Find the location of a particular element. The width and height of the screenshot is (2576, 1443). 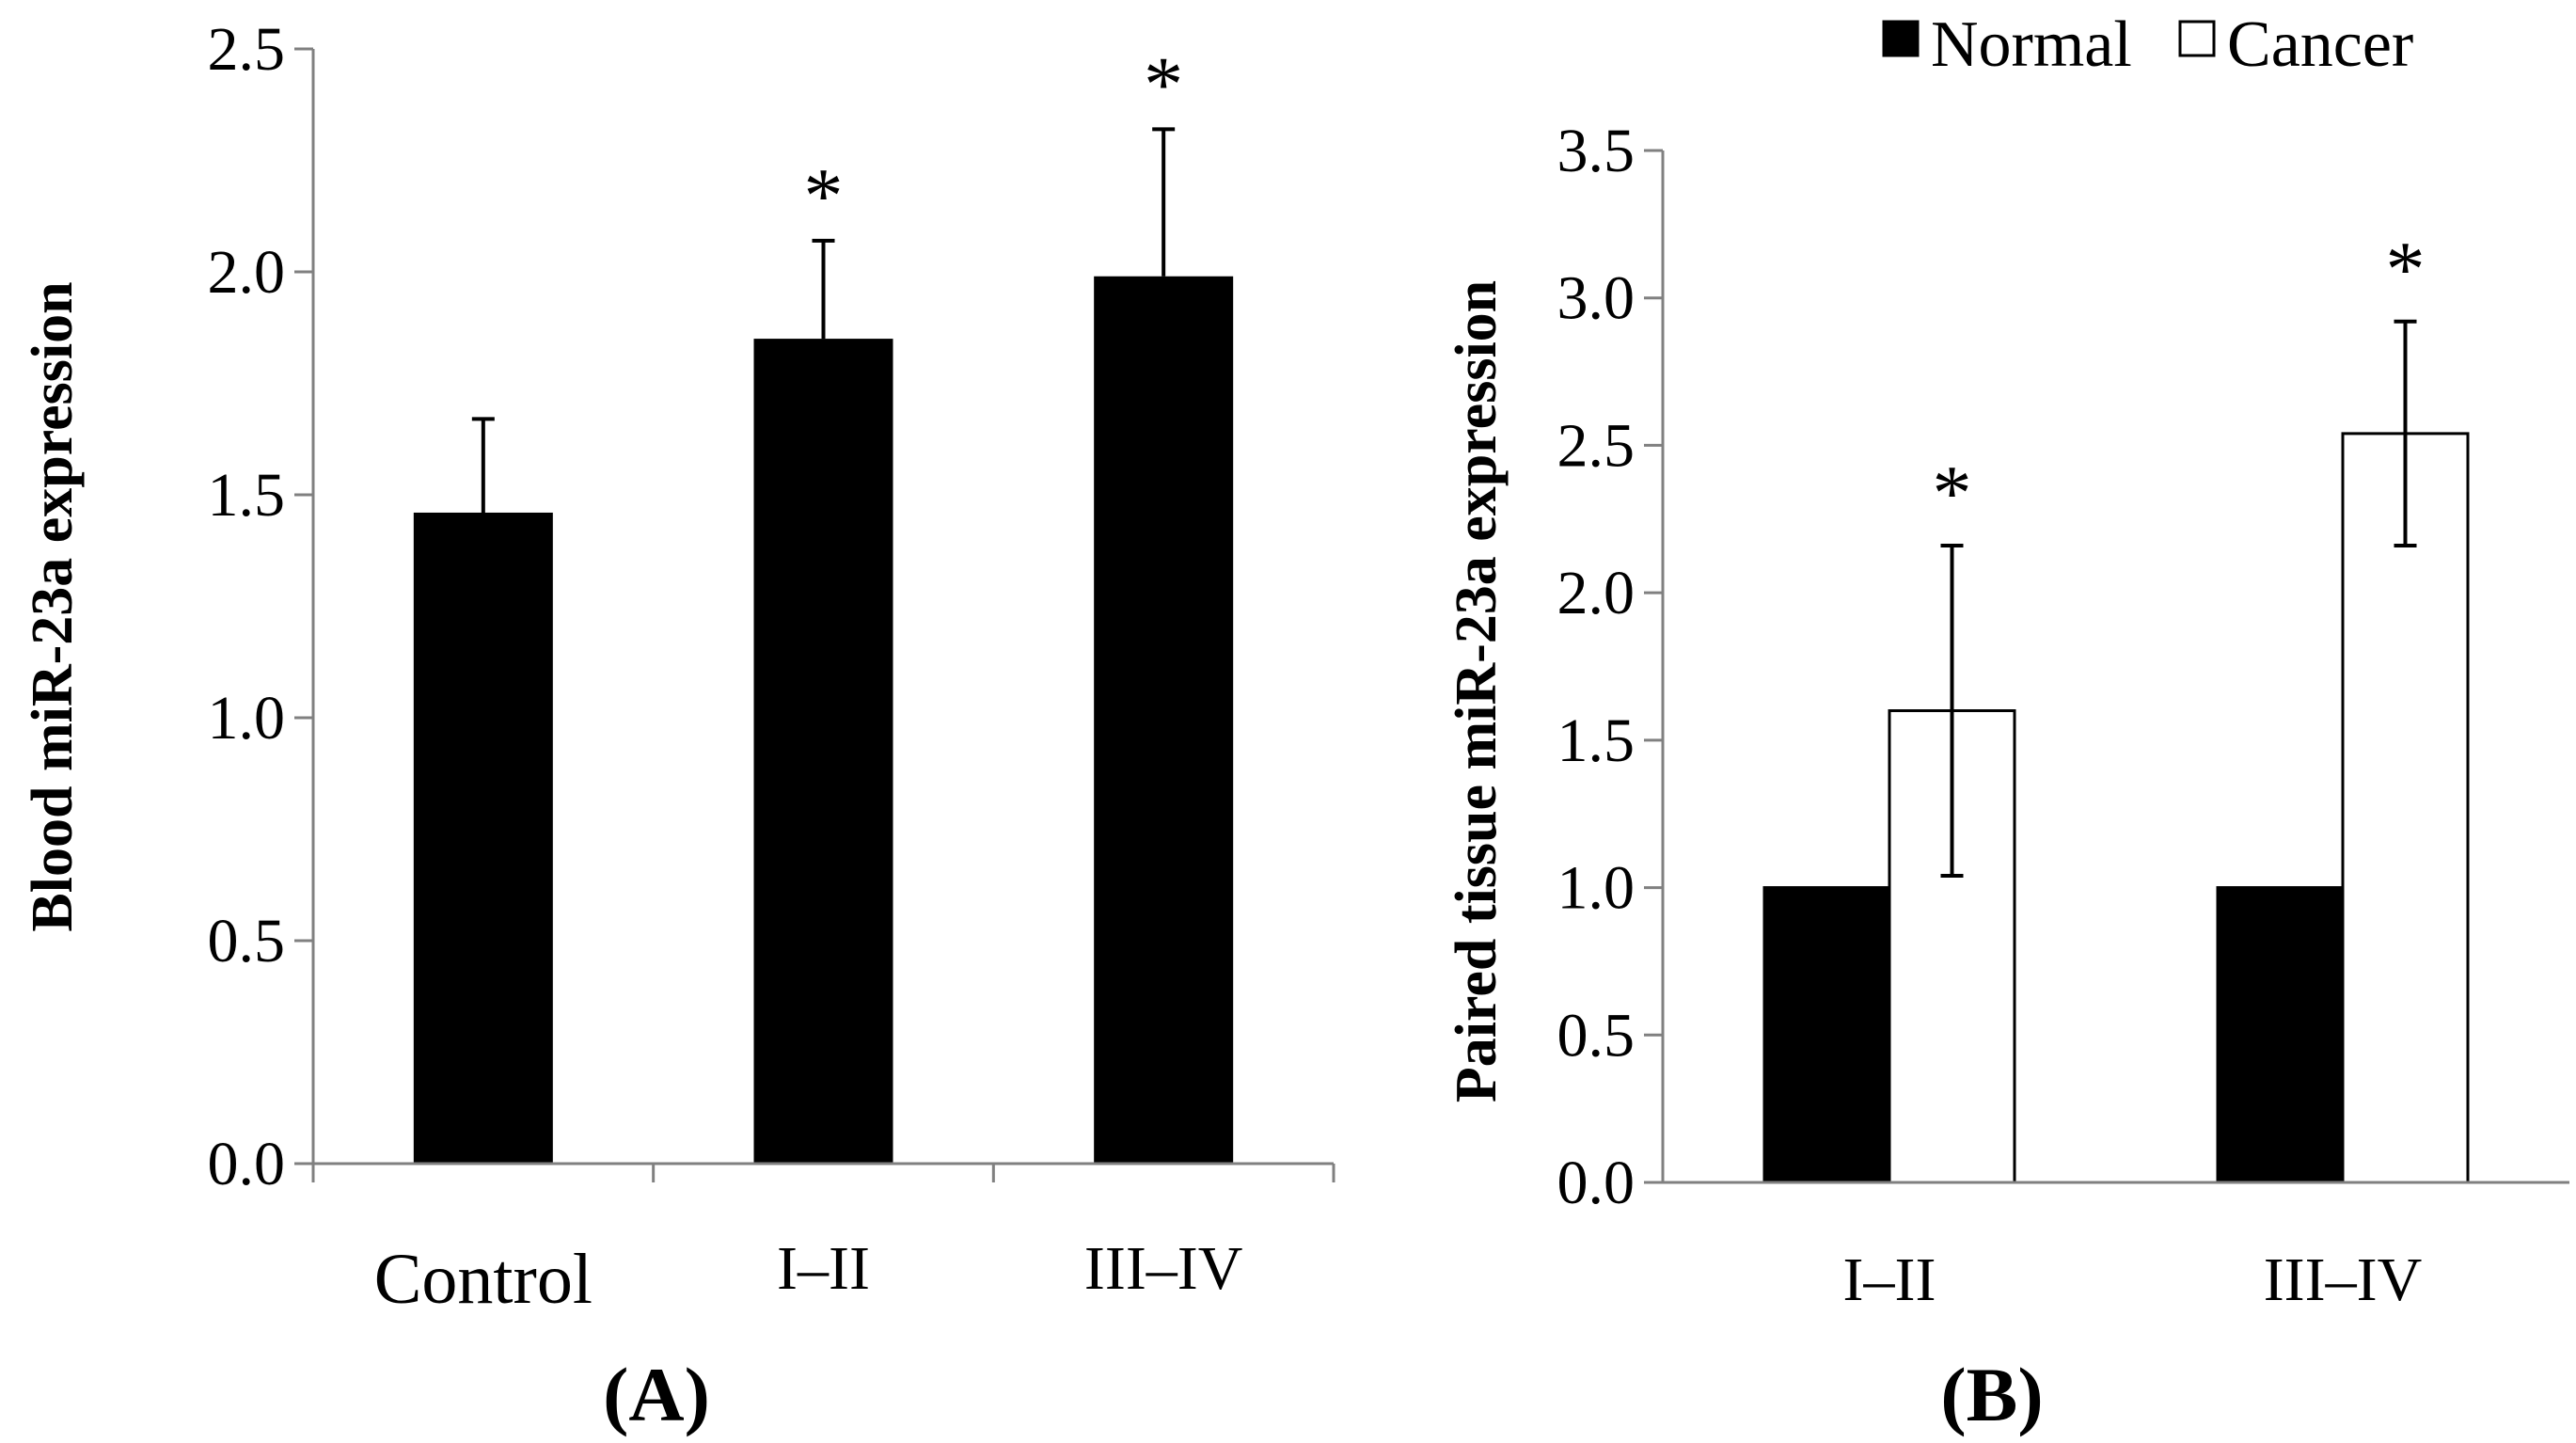

a-category-label: III–IV is located at coordinates (1163, 1269).